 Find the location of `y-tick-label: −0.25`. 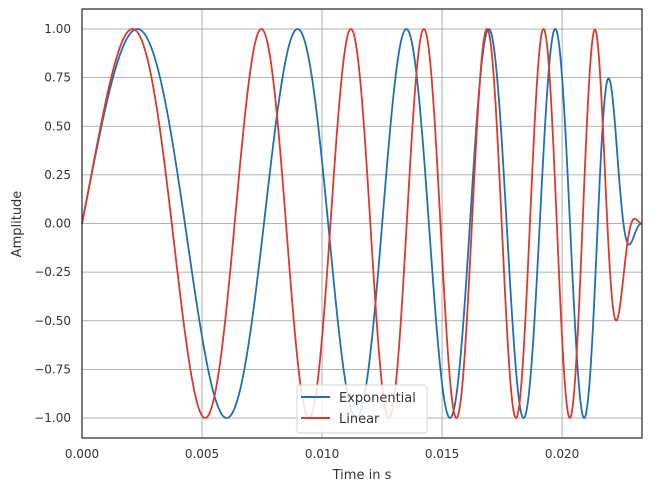

y-tick-label: −0.25 is located at coordinates (52, 272).